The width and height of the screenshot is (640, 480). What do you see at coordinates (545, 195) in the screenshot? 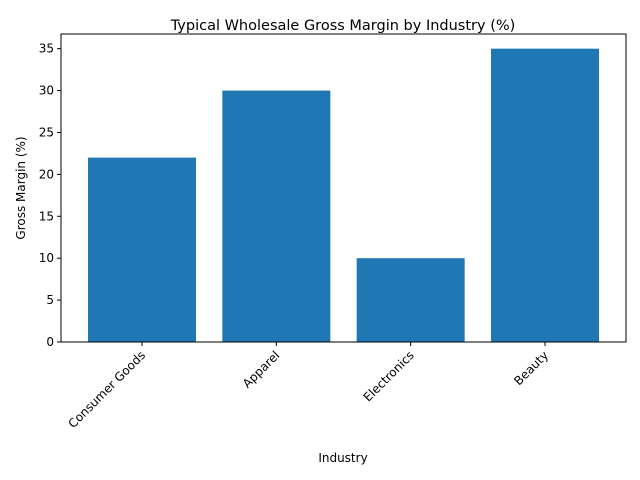
I see `bar-beauty` at bounding box center [545, 195].